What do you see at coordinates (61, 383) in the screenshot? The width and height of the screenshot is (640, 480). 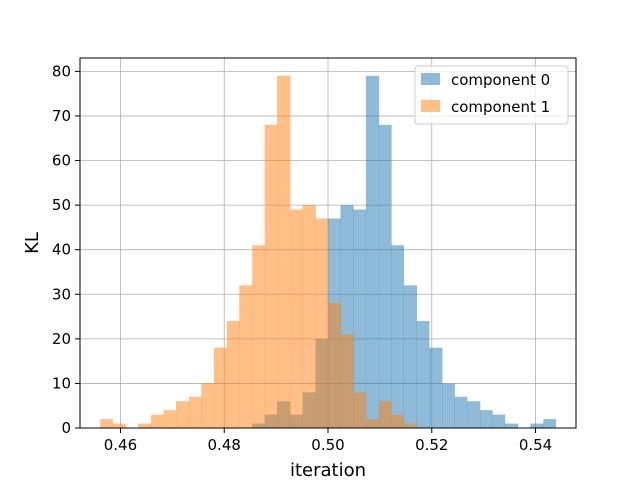 I see `y-tick-label: 10` at bounding box center [61, 383].